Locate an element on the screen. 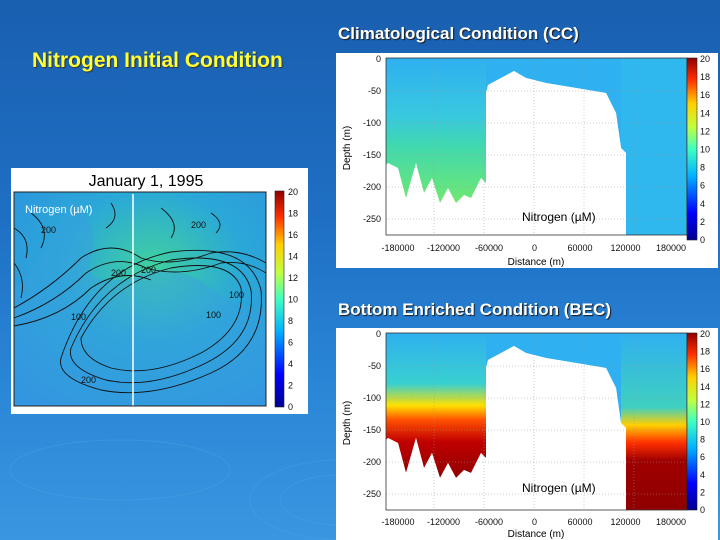  cc-colorbar is located at coordinates (692, 149).